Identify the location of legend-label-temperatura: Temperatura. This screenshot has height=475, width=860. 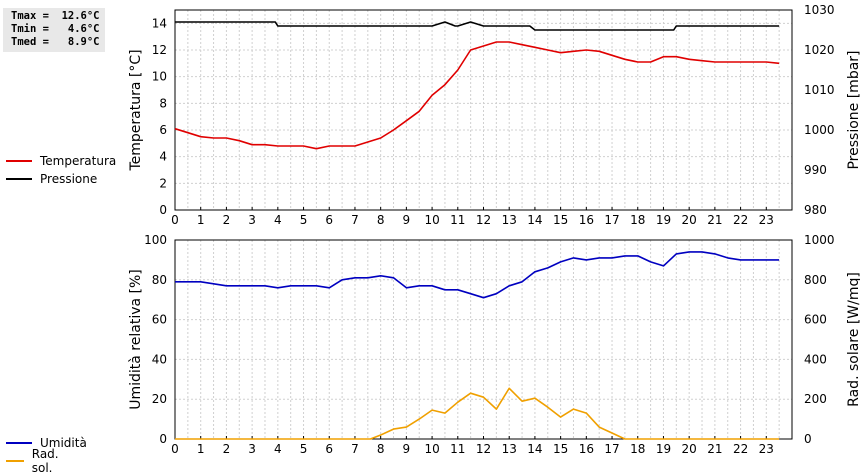
(78, 161).